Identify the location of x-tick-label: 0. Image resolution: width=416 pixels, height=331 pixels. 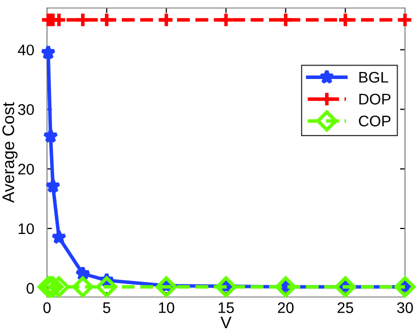
(47, 308).